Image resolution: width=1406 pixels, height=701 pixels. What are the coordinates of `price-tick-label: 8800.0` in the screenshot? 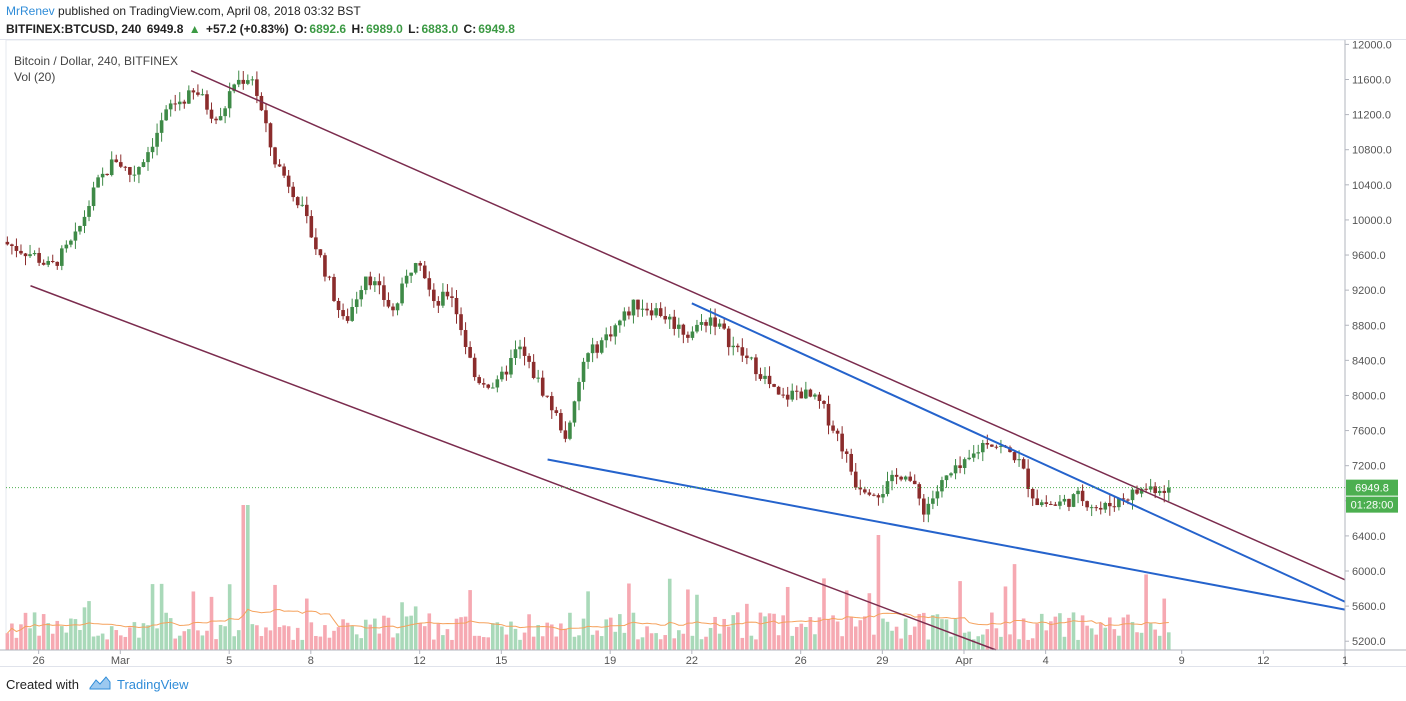 It's located at (1369, 326).